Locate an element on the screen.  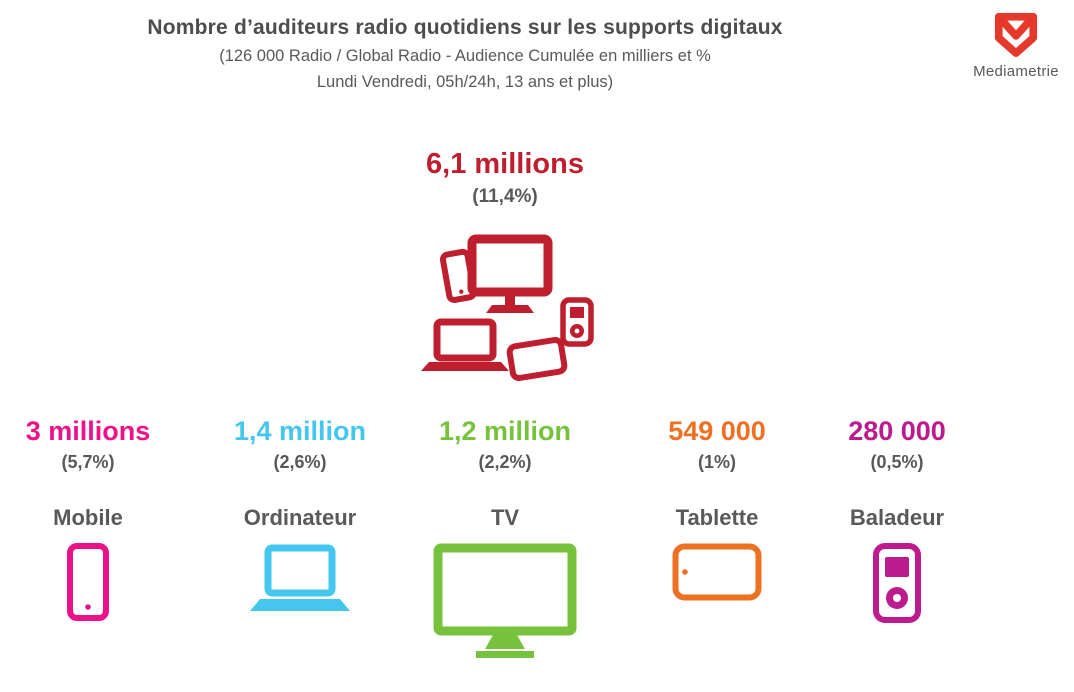
device-label: Mobile is located at coordinates (88, 517).